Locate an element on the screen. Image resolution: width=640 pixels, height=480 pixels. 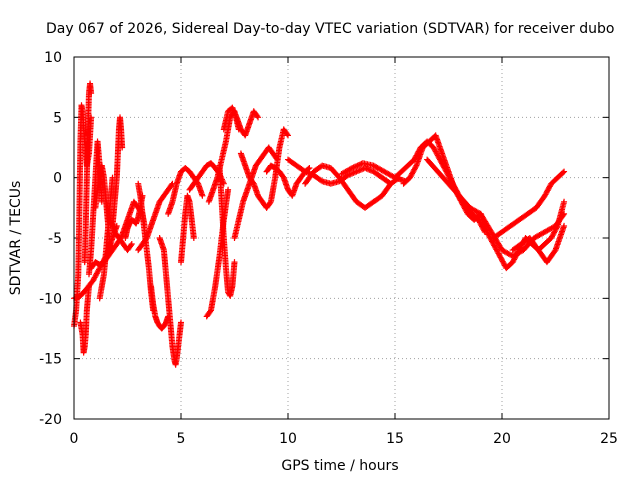
y-axis-label: SDTVAR / TECUs is located at coordinates (16, 238).